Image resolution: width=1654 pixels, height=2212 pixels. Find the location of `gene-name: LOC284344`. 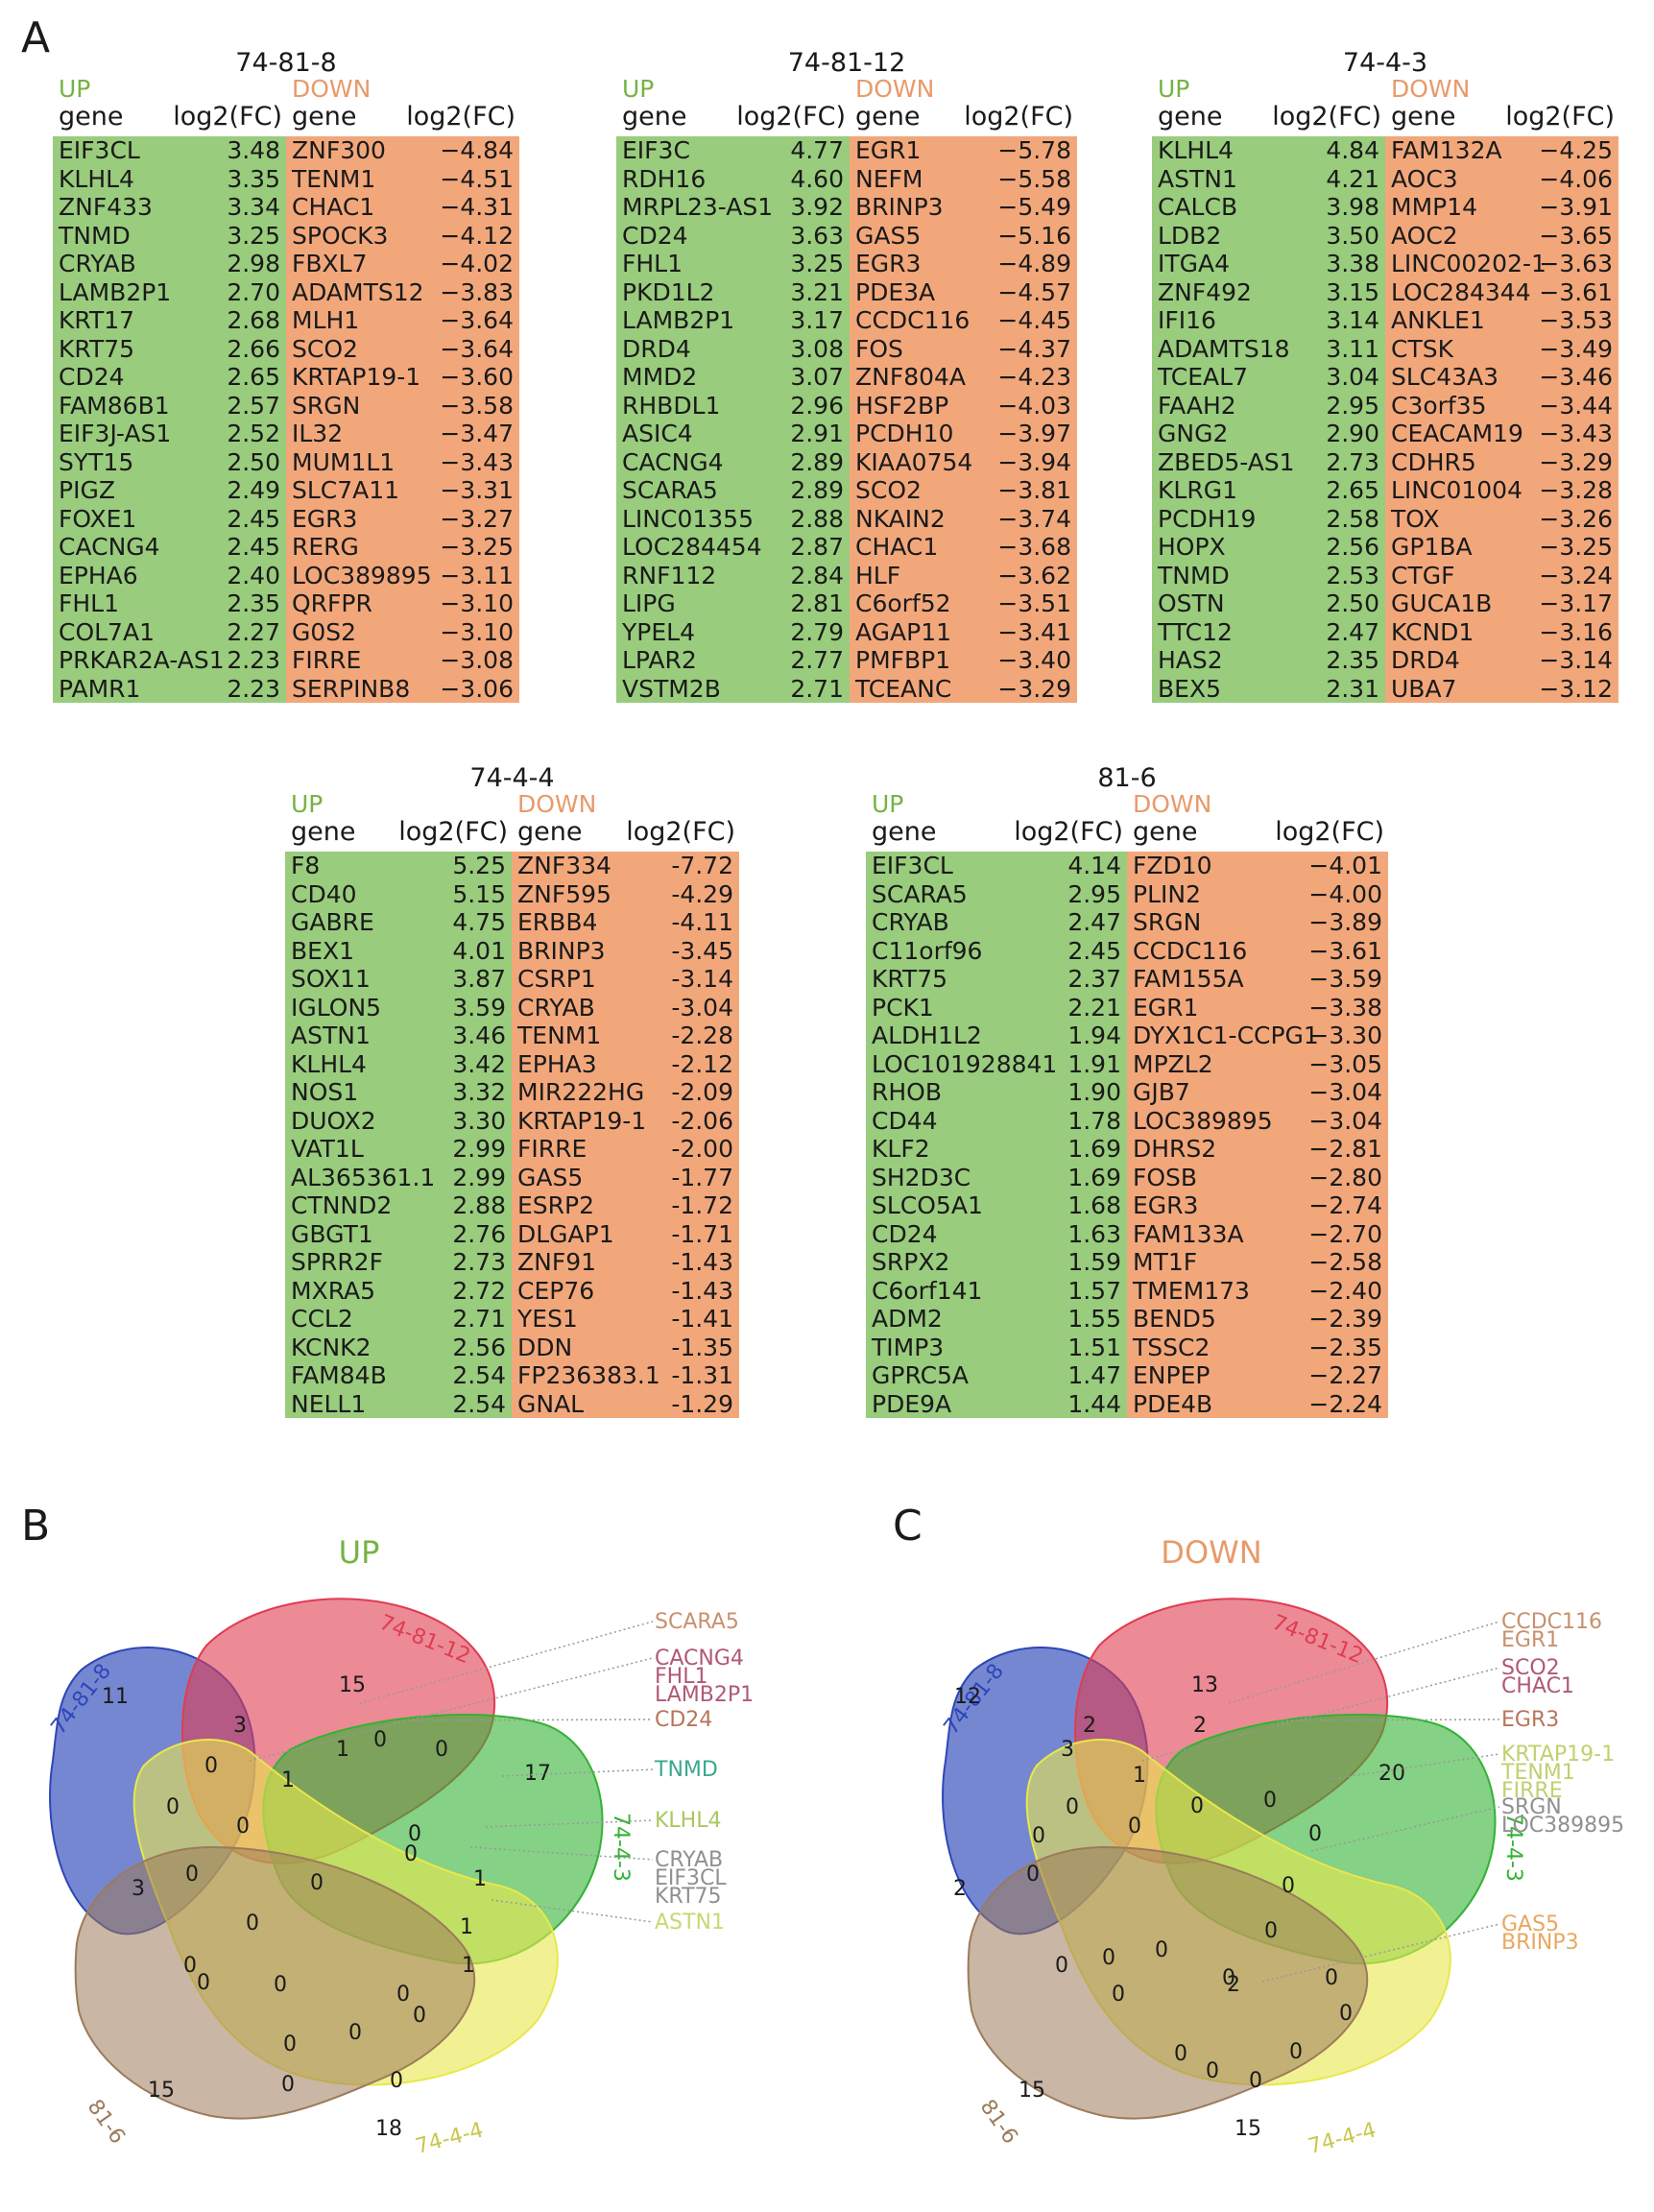

gene-name: LOC284344 is located at coordinates (1461, 291).